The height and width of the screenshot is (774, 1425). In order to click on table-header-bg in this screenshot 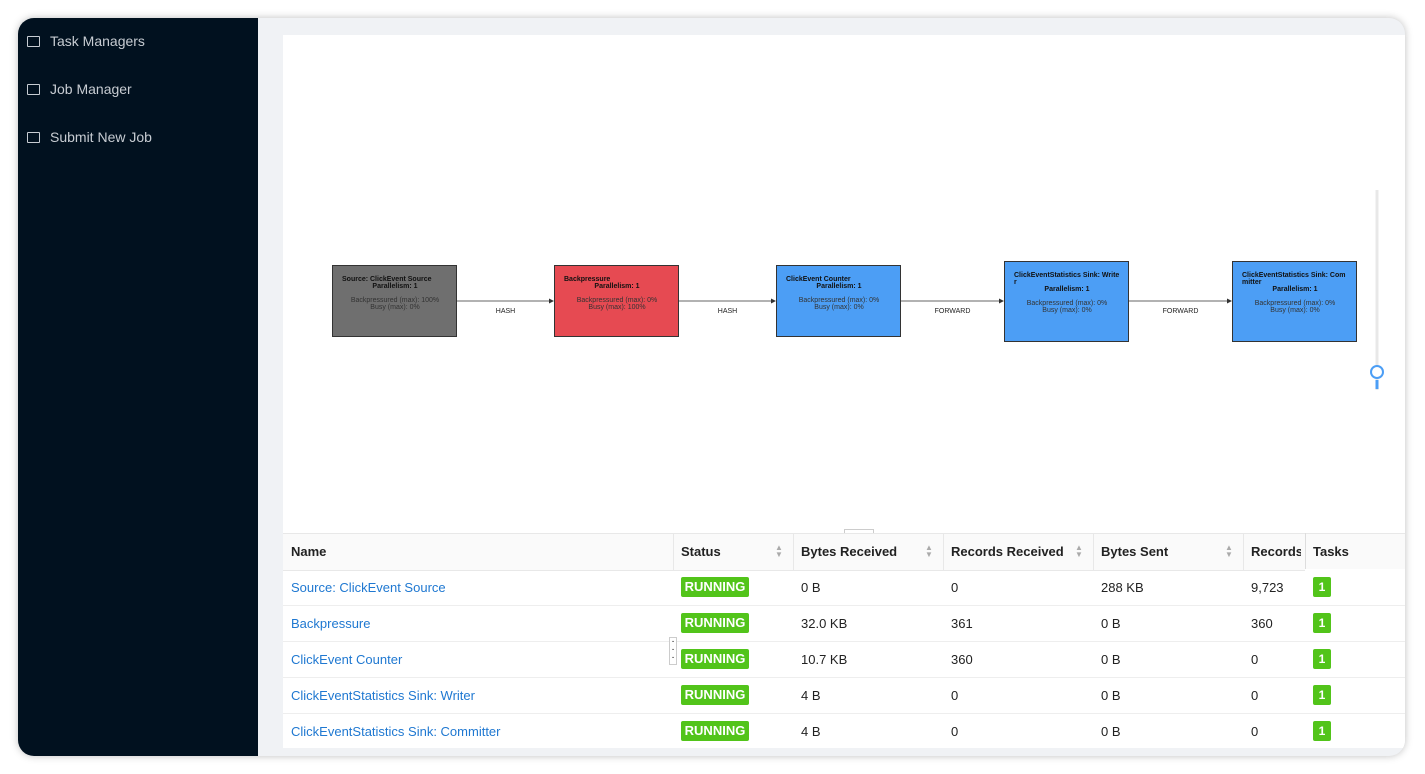, I will do `click(844, 552)`.